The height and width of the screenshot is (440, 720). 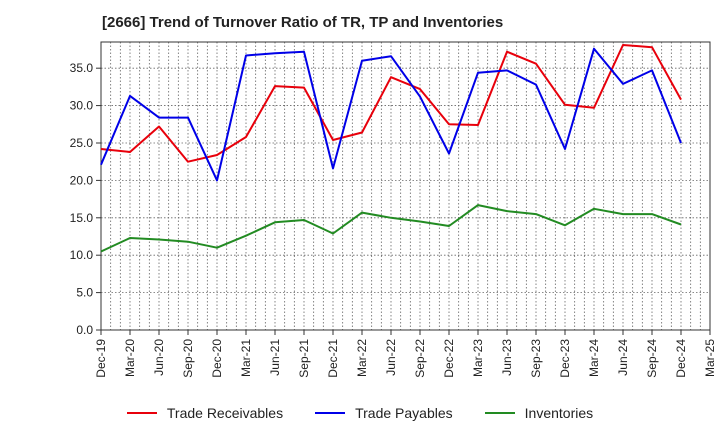 What do you see at coordinates (652, 358) in the screenshot?
I see `x-tick-label: Sep-24` at bounding box center [652, 358].